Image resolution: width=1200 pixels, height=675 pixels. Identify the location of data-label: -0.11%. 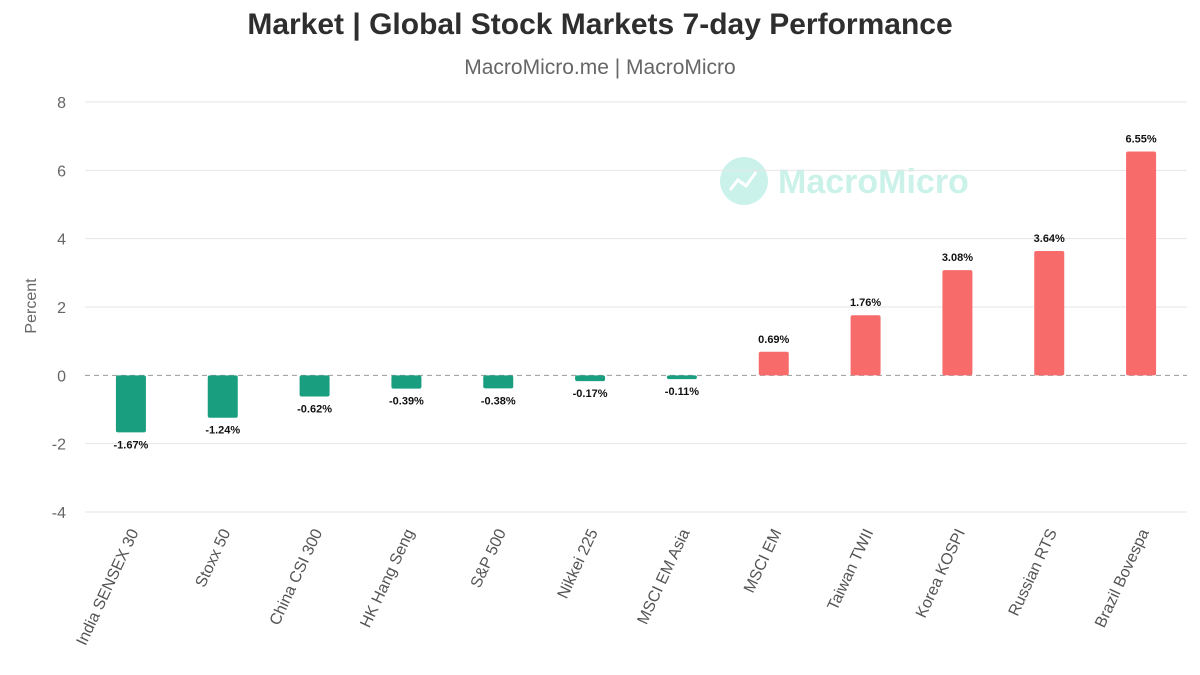
(682, 392).